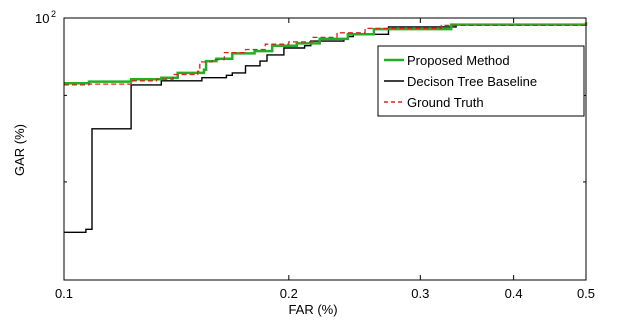 This screenshot has height=320, width=619. Describe the element at coordinates (53, 14) in the screenshot. I see `y-tick-label-exponent: 2` at that location.